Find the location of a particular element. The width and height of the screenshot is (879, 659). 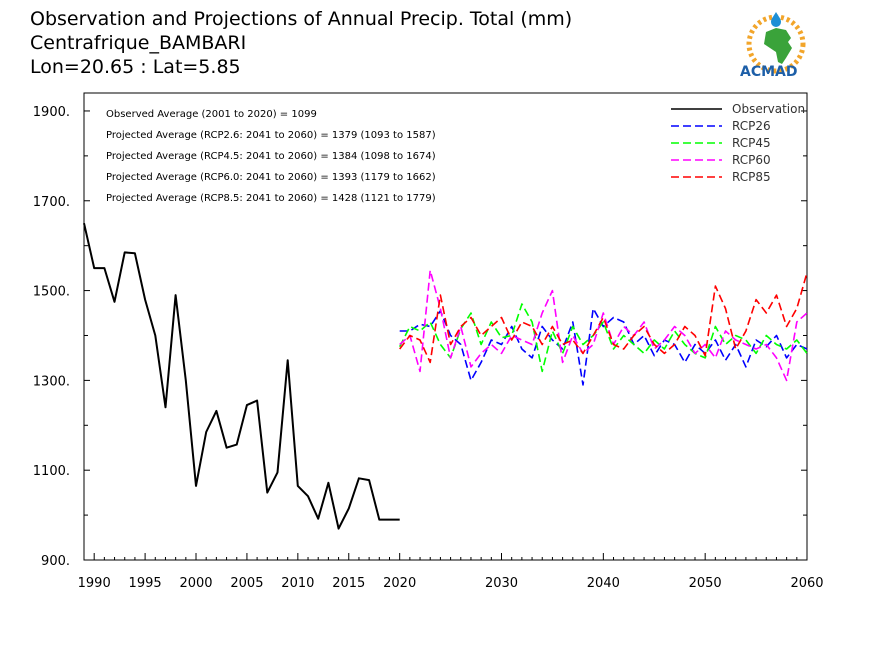

series-line-rcp26 is located at coordinates (603, 346).